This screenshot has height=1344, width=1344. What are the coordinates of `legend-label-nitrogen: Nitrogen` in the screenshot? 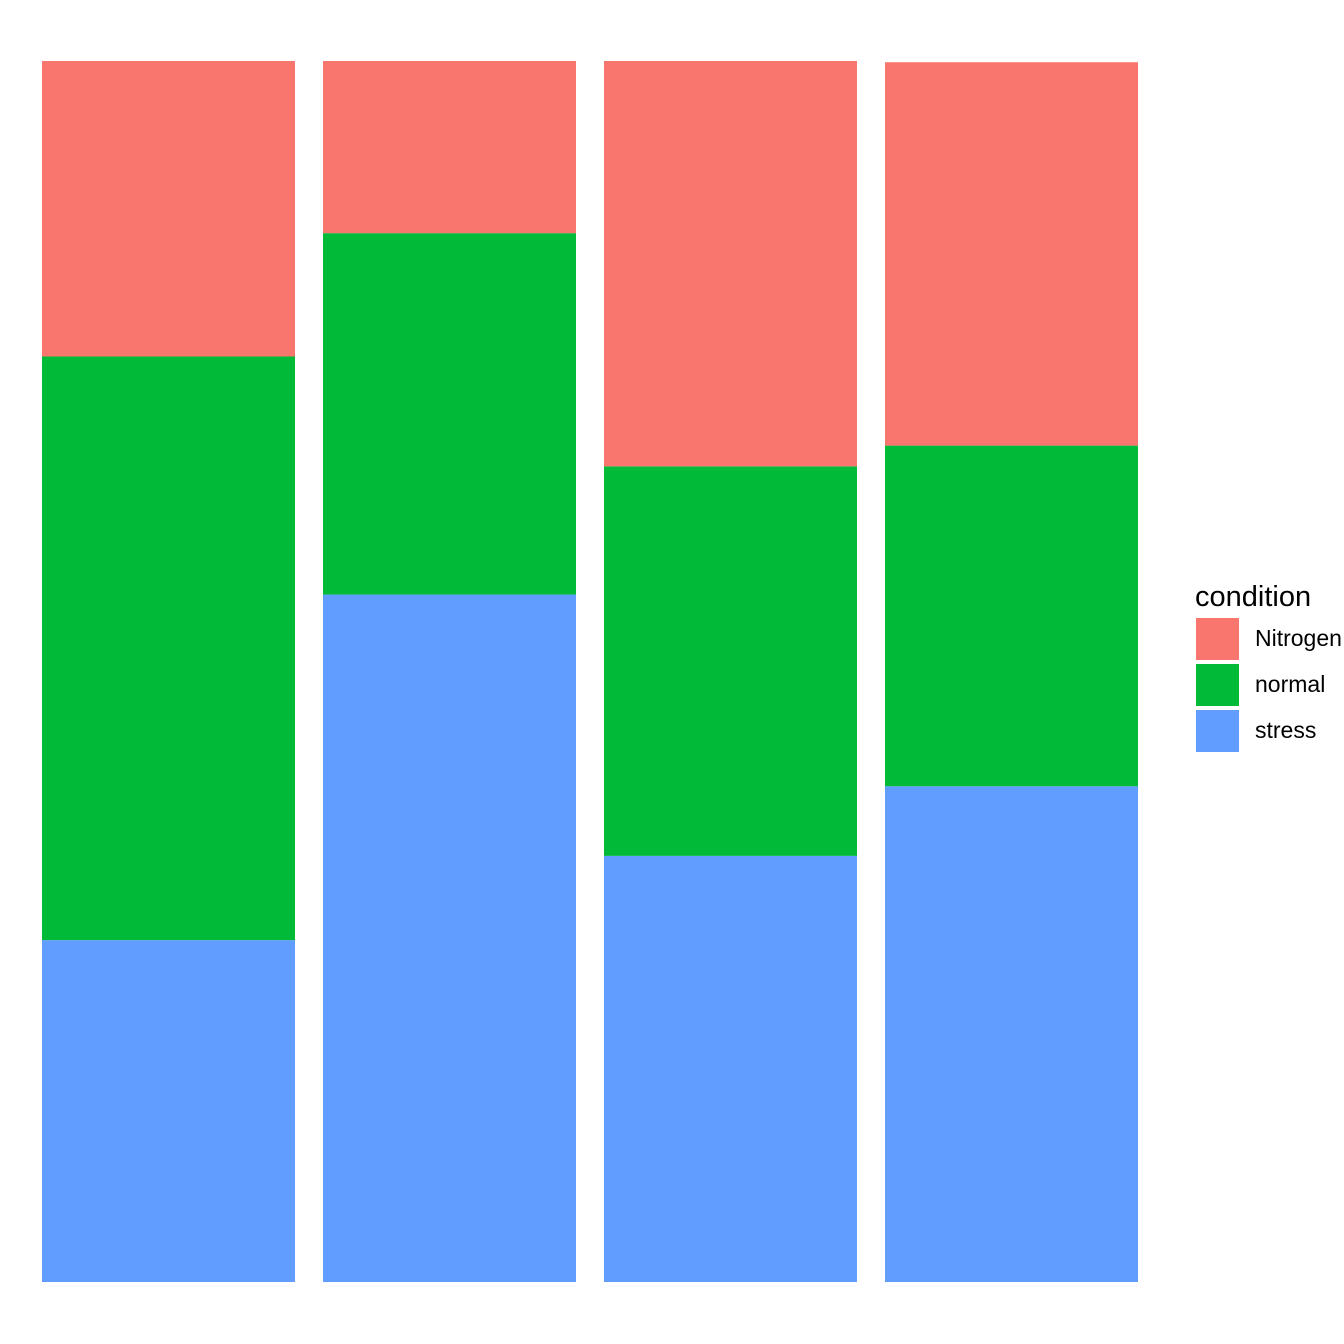 It's located at (1298, 638).